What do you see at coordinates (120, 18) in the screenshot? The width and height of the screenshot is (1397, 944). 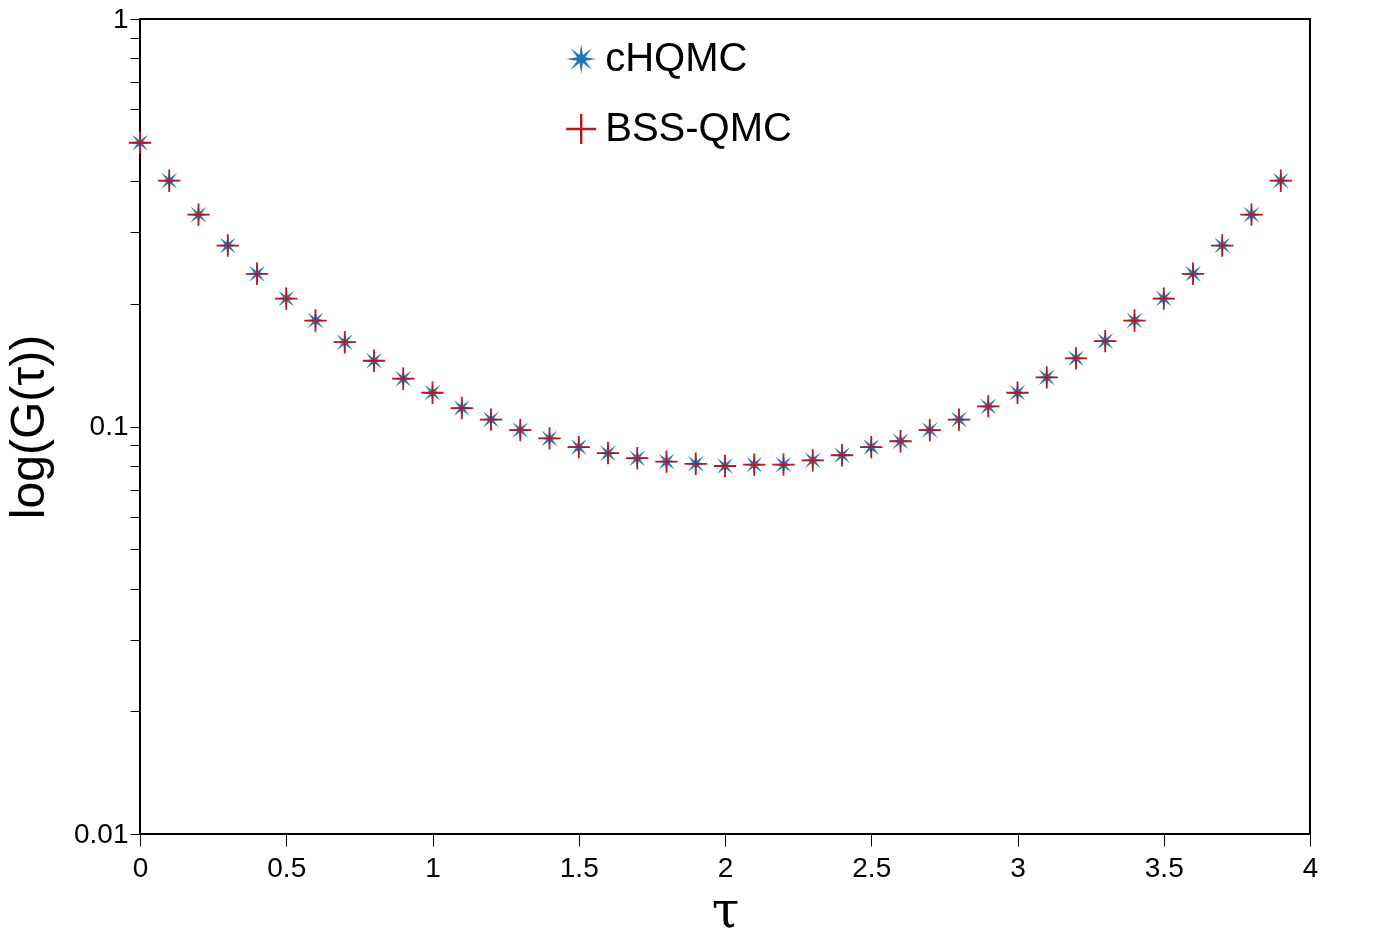 I see `y-tick-label: 1` at bounding box center [120, 18].